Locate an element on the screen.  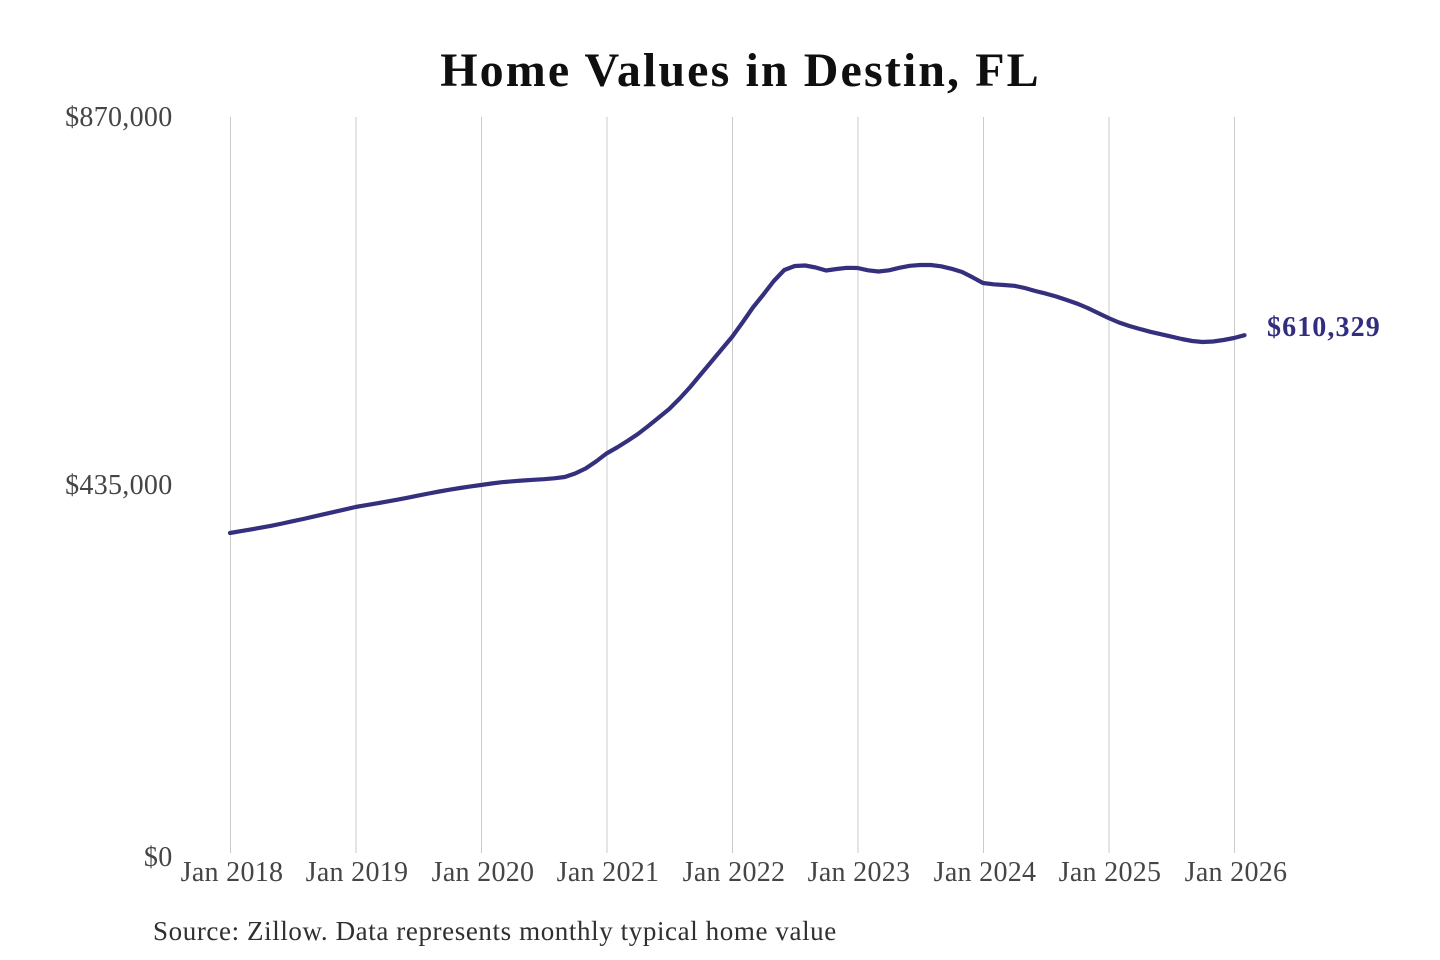
svg-text: Home Values in Destin, FL is located at coordinates (740, 70).